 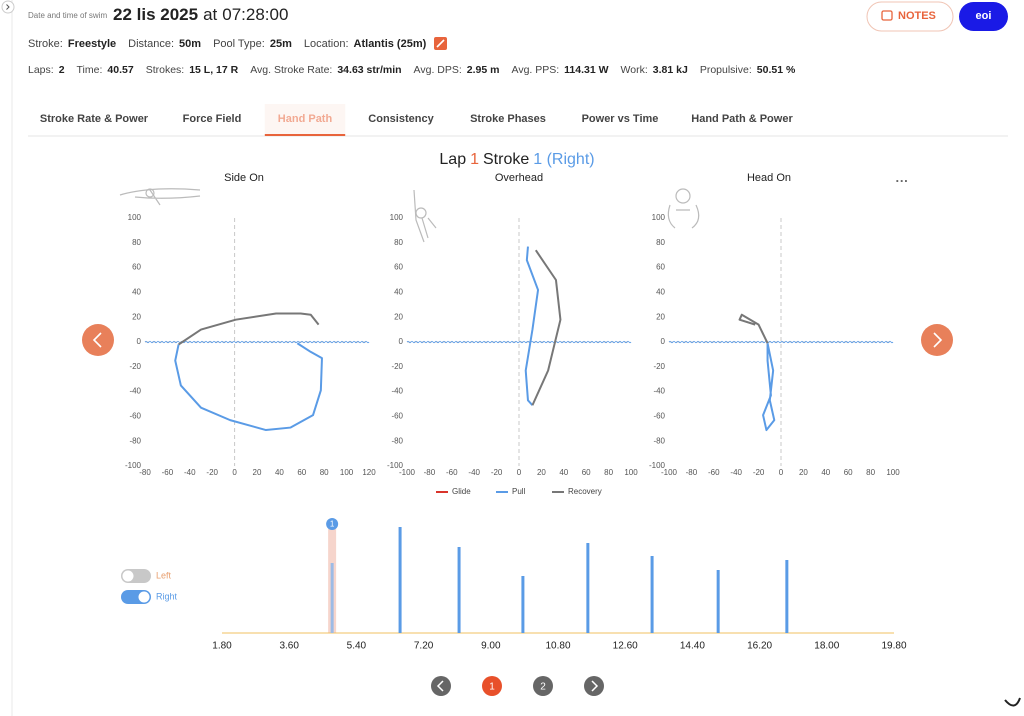 I want to click on stats-label: Work:, so click(x=634, y=70).